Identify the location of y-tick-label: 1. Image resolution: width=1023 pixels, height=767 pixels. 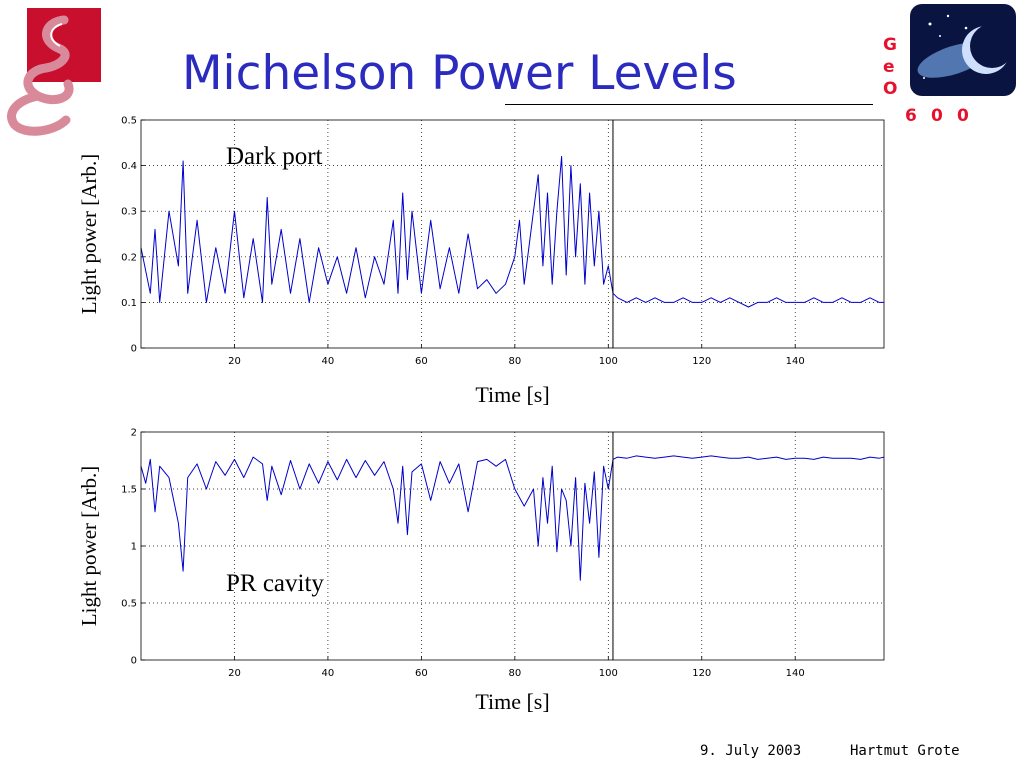
(134, 547).